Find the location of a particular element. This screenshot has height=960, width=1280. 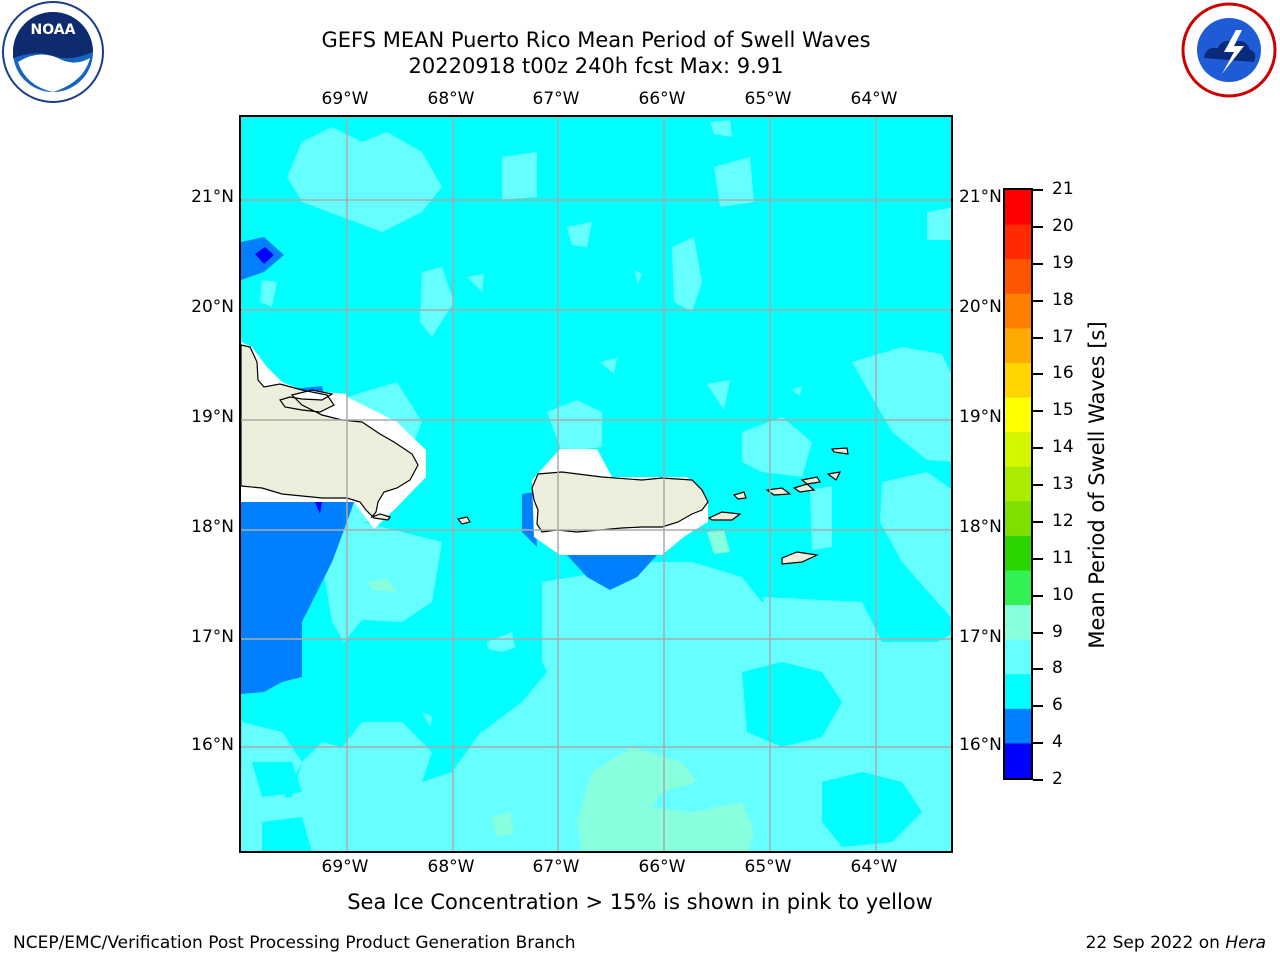

lat-label-20n-left: 20°N is located at coordinates (212, 307).